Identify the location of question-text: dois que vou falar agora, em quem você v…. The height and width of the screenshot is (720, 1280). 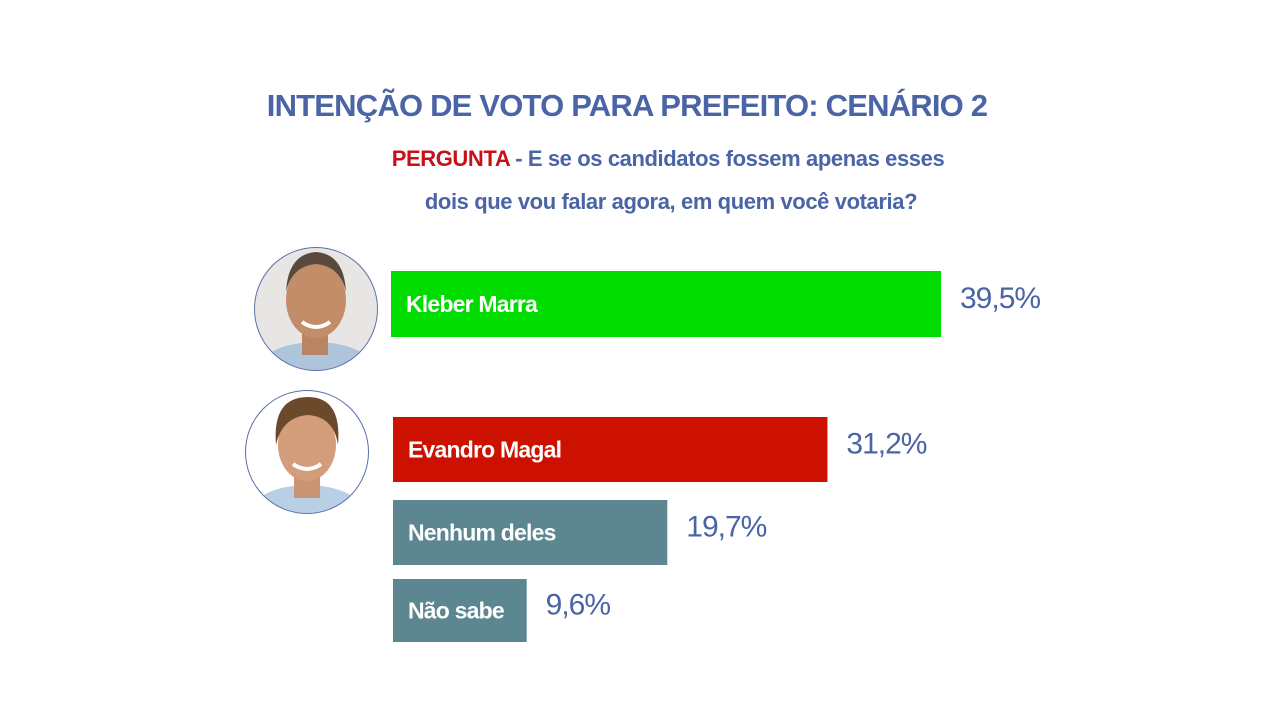
(671, 201).